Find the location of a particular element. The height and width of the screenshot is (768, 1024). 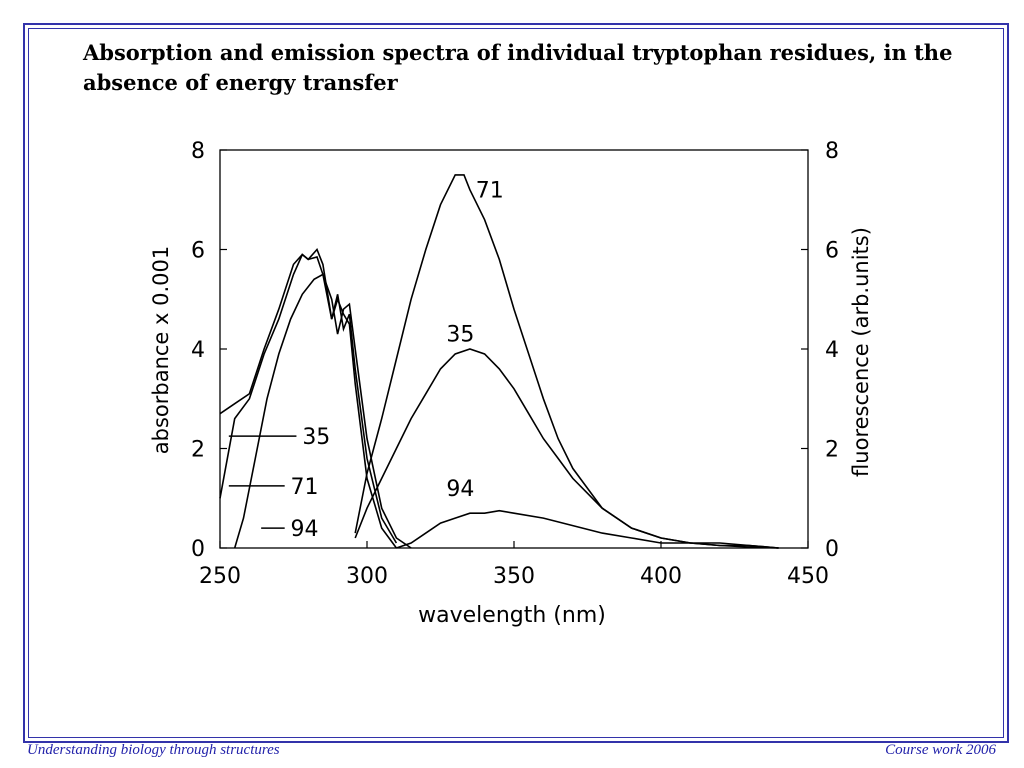

left-y-axis-ticks: 0 2 4 6 8 is located at coordinates (209, 350).